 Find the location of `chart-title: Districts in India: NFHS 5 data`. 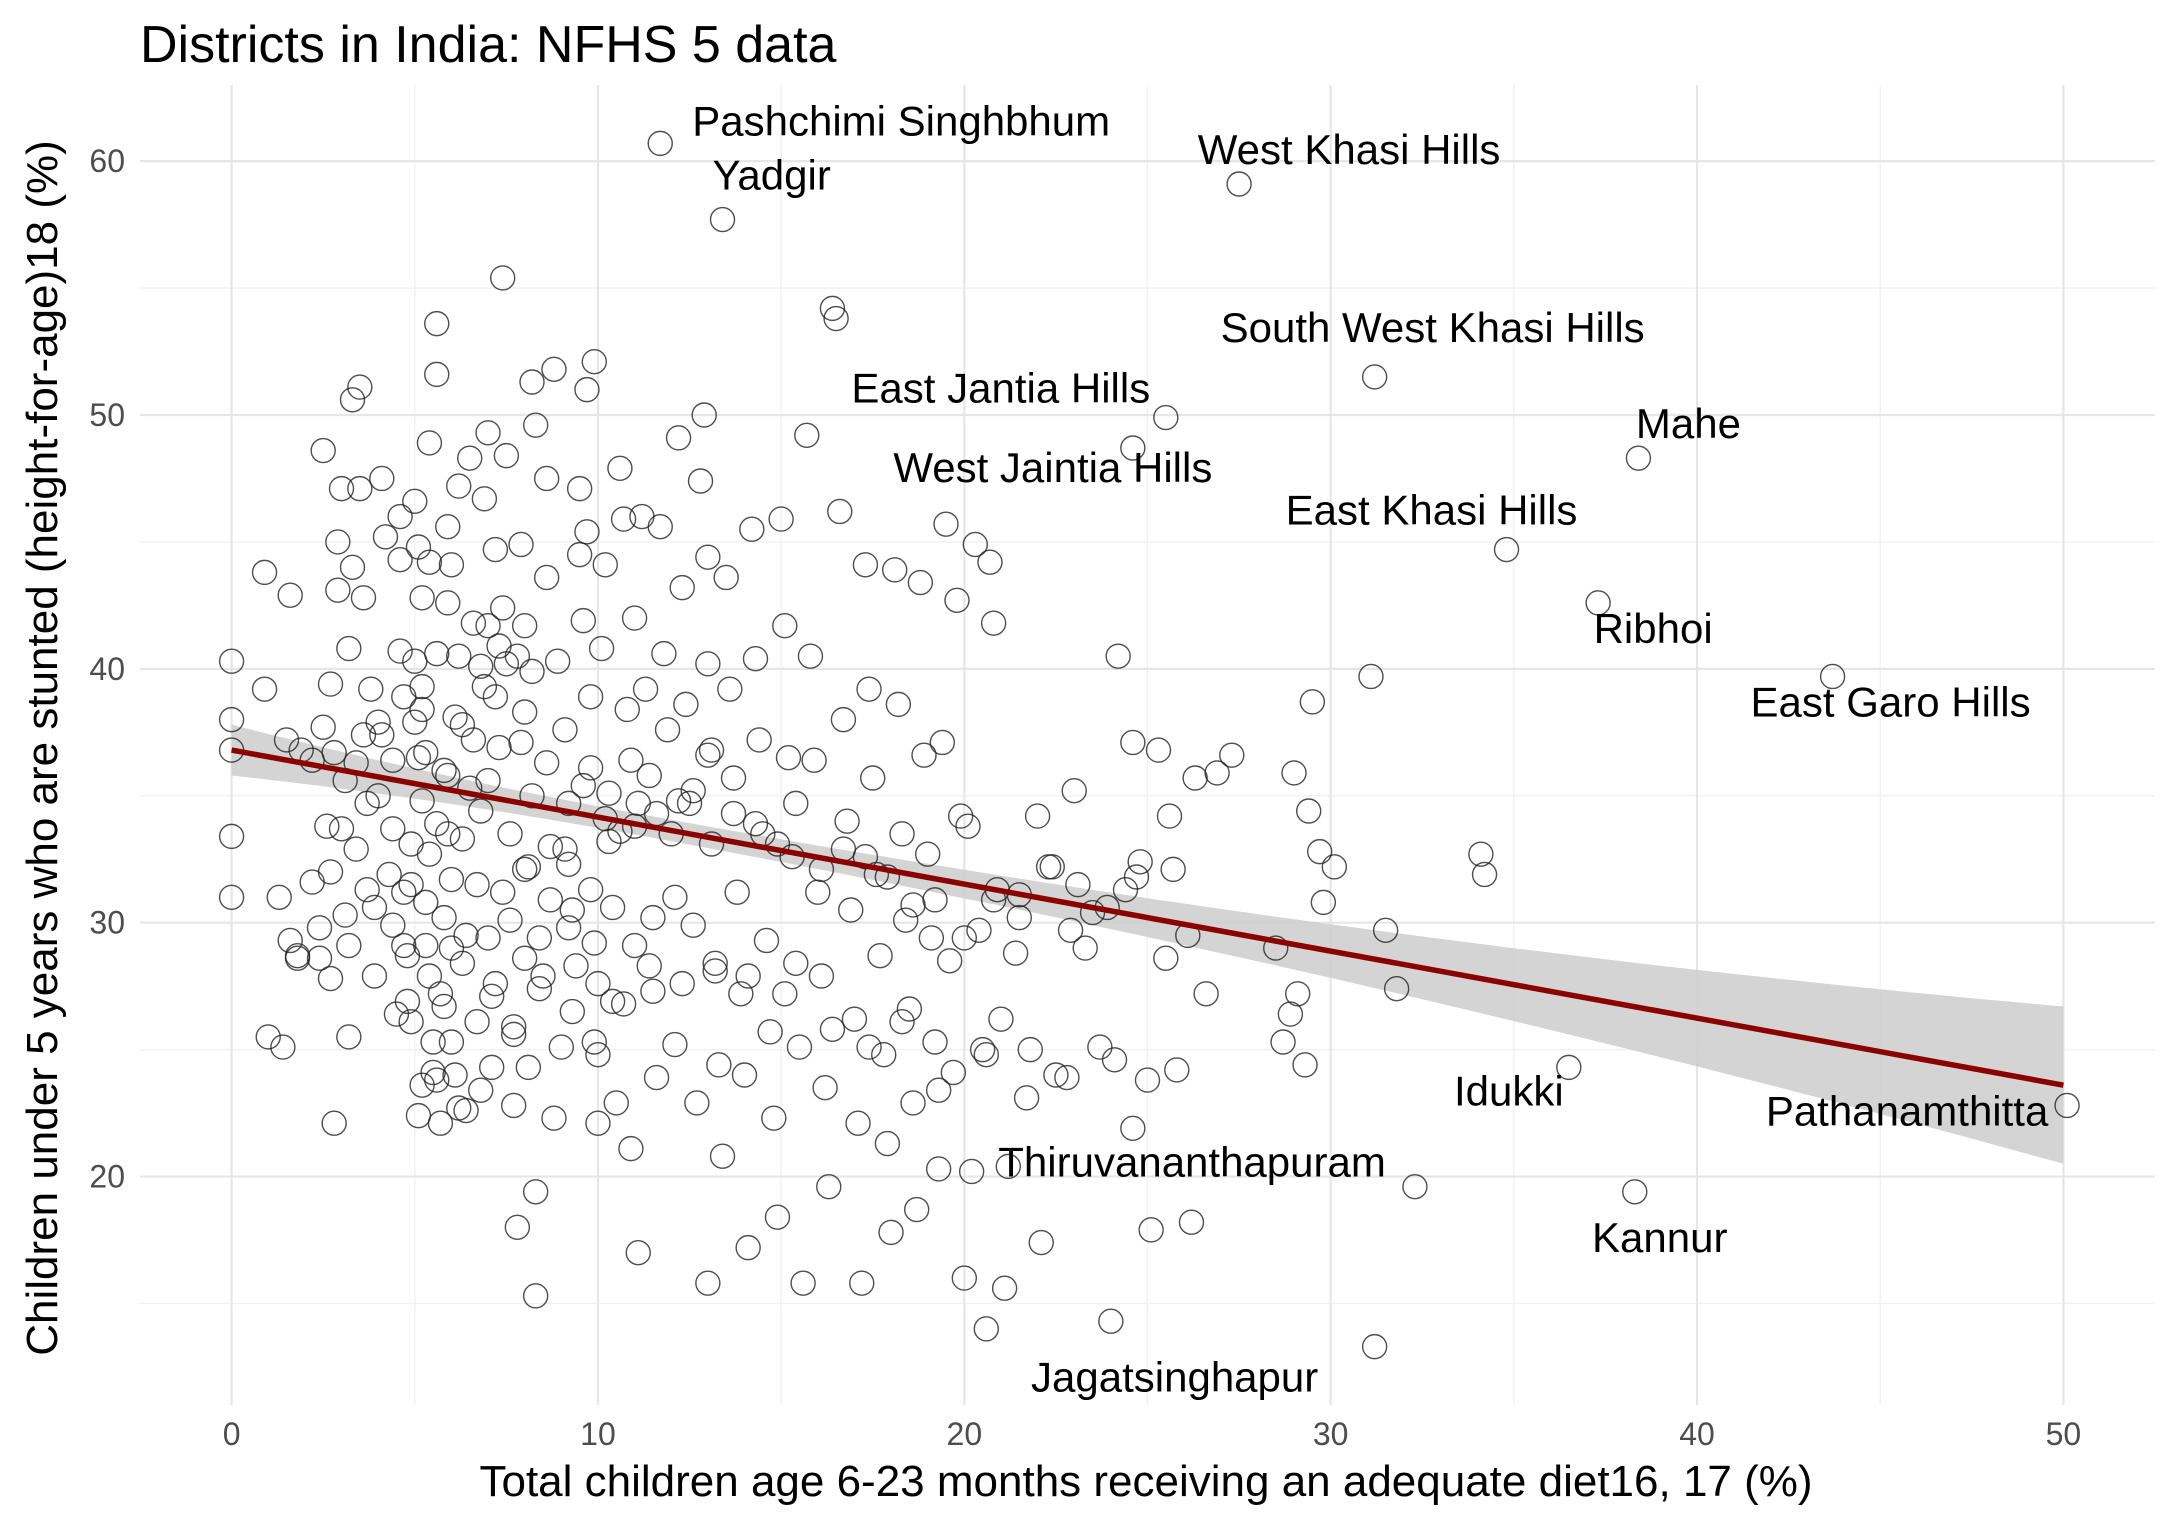

chart-title: Districts in India: NFHS 5 data is located at coordinates (488, 45).